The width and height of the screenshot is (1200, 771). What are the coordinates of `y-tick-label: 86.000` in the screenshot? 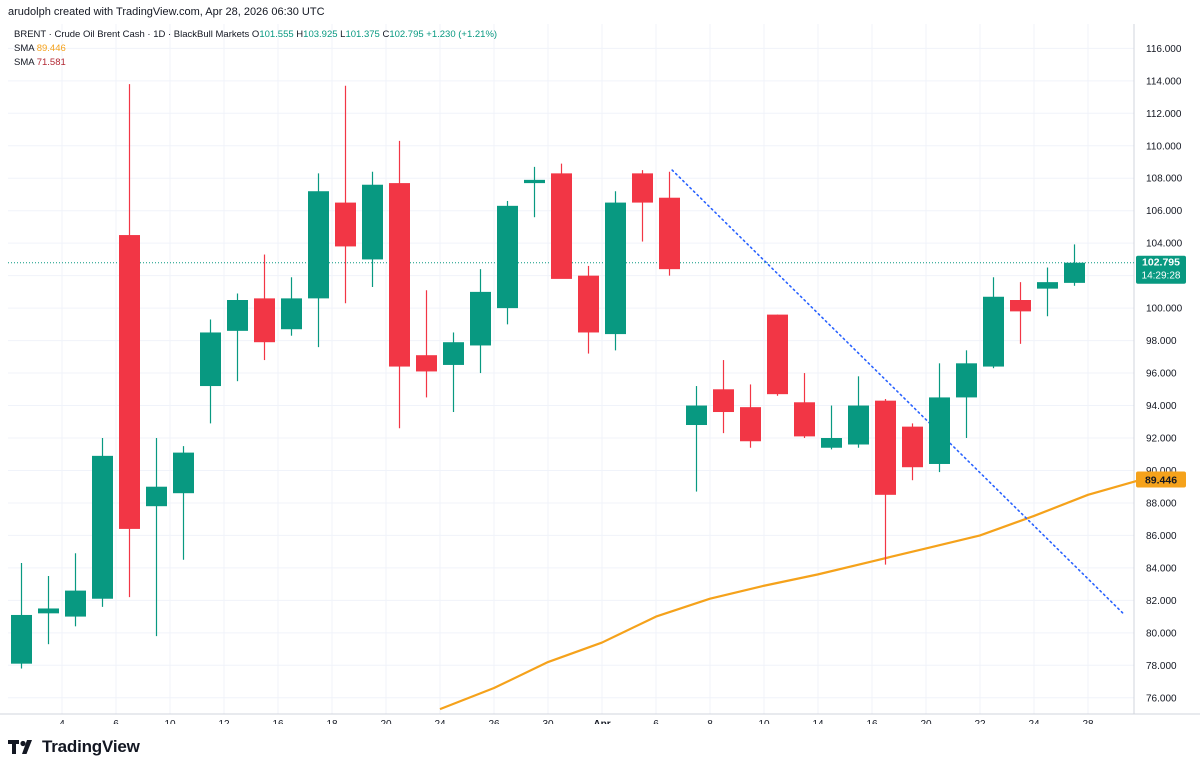 It's located at (1161, 536).